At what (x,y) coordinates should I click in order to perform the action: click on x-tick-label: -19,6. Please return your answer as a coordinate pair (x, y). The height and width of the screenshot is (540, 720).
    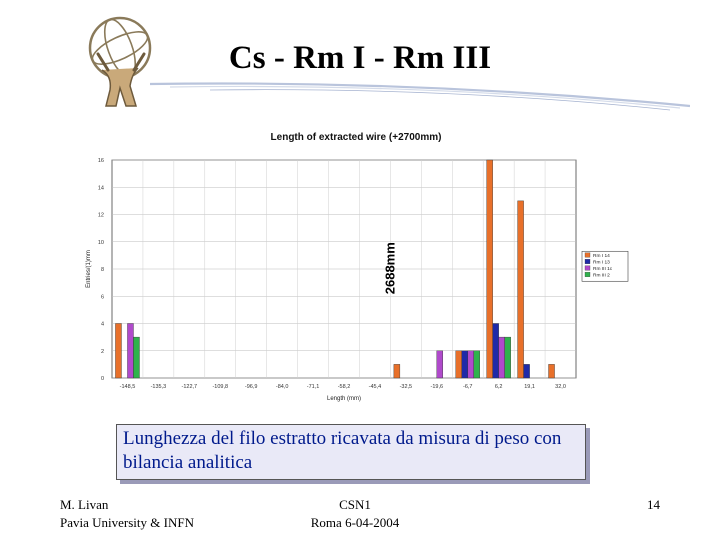
    Looking at the image, I should click on (437, 387).